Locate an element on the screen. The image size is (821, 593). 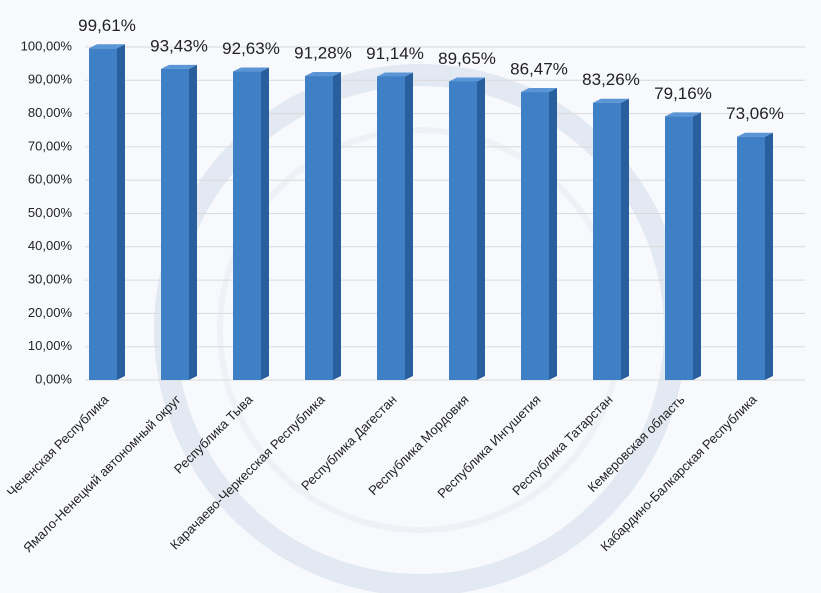
y-tick-label: 90,00% is located at coordinates (50, 79).